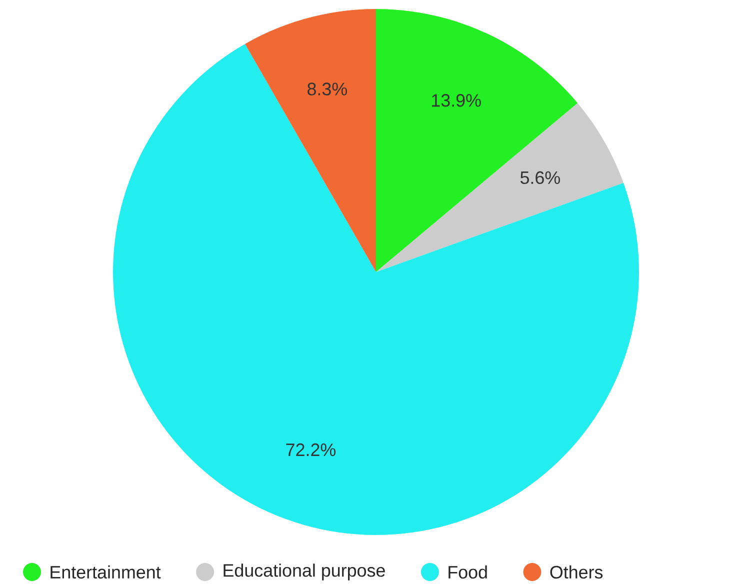 This screenshot has height=584, width=744. What do you see at coordinates (304, 572) in the screenshot?
I see `legend-label: Educational purpose` at bounding box center [304, 572].